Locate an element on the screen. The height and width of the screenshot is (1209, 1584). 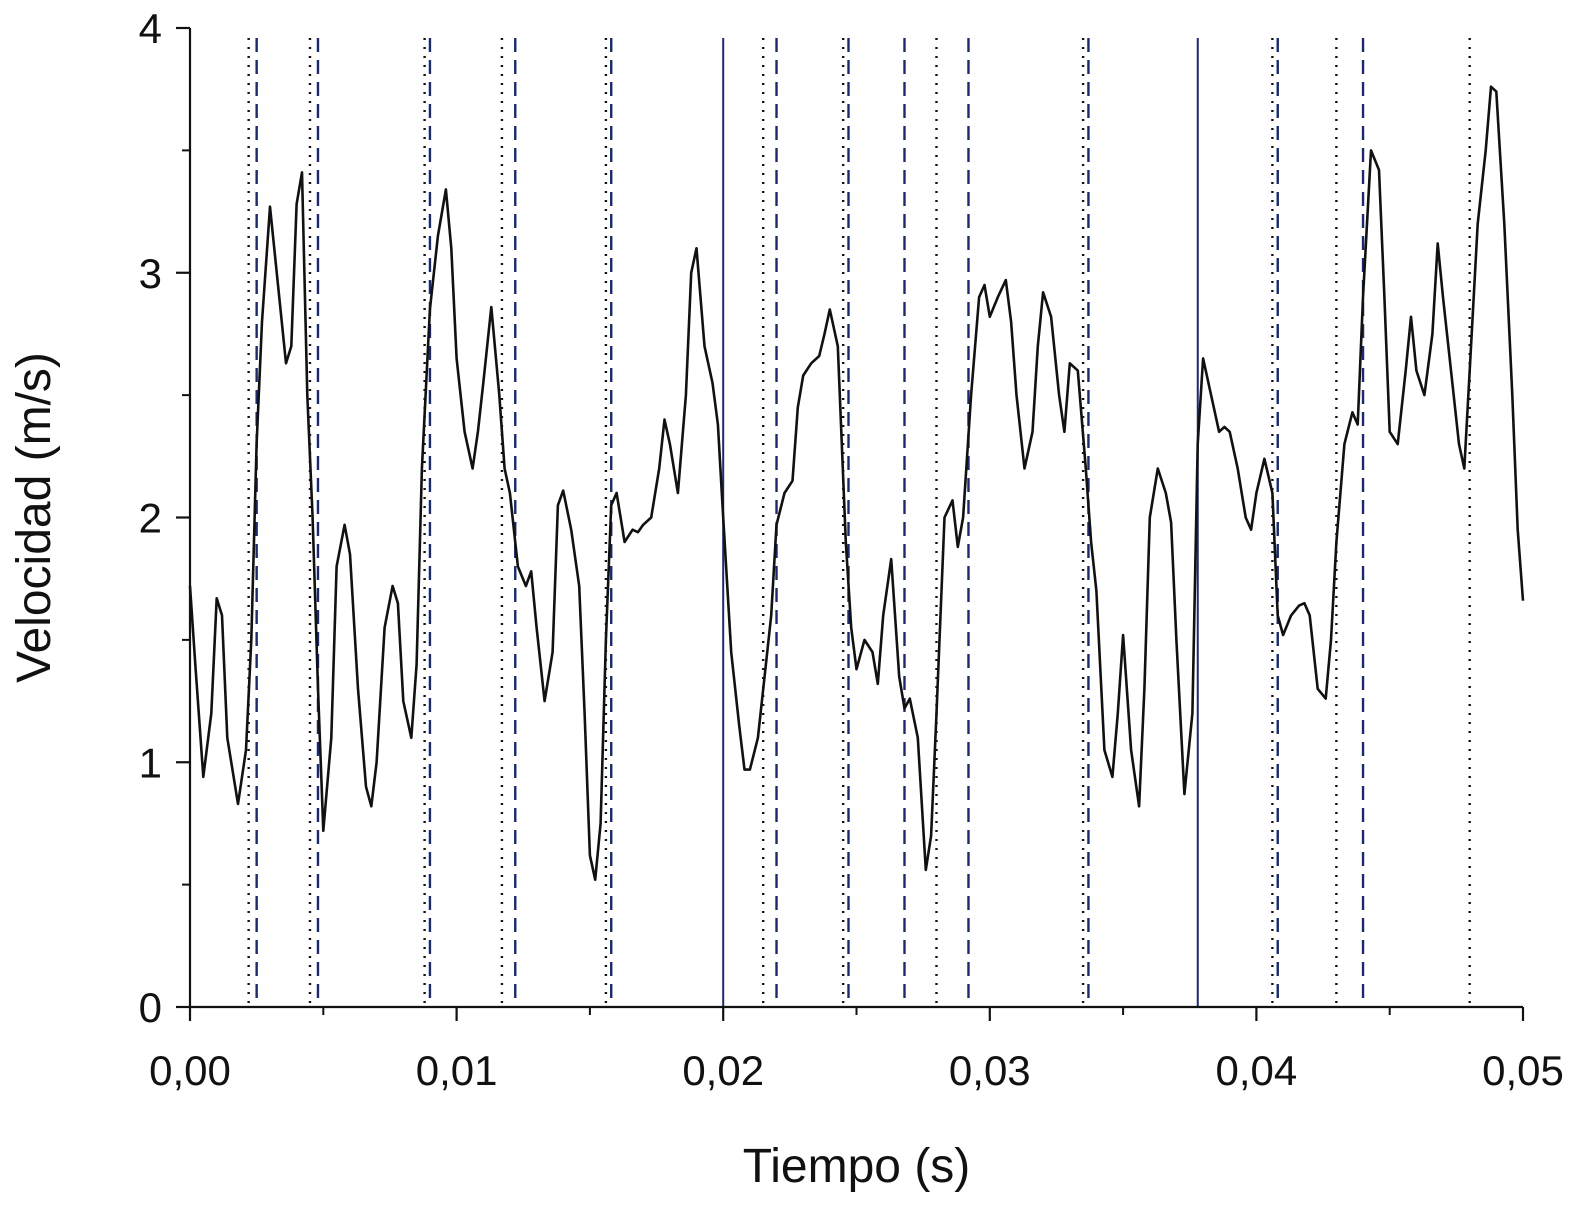
y-tick-label: 2 is located at coordinates (150, 518).